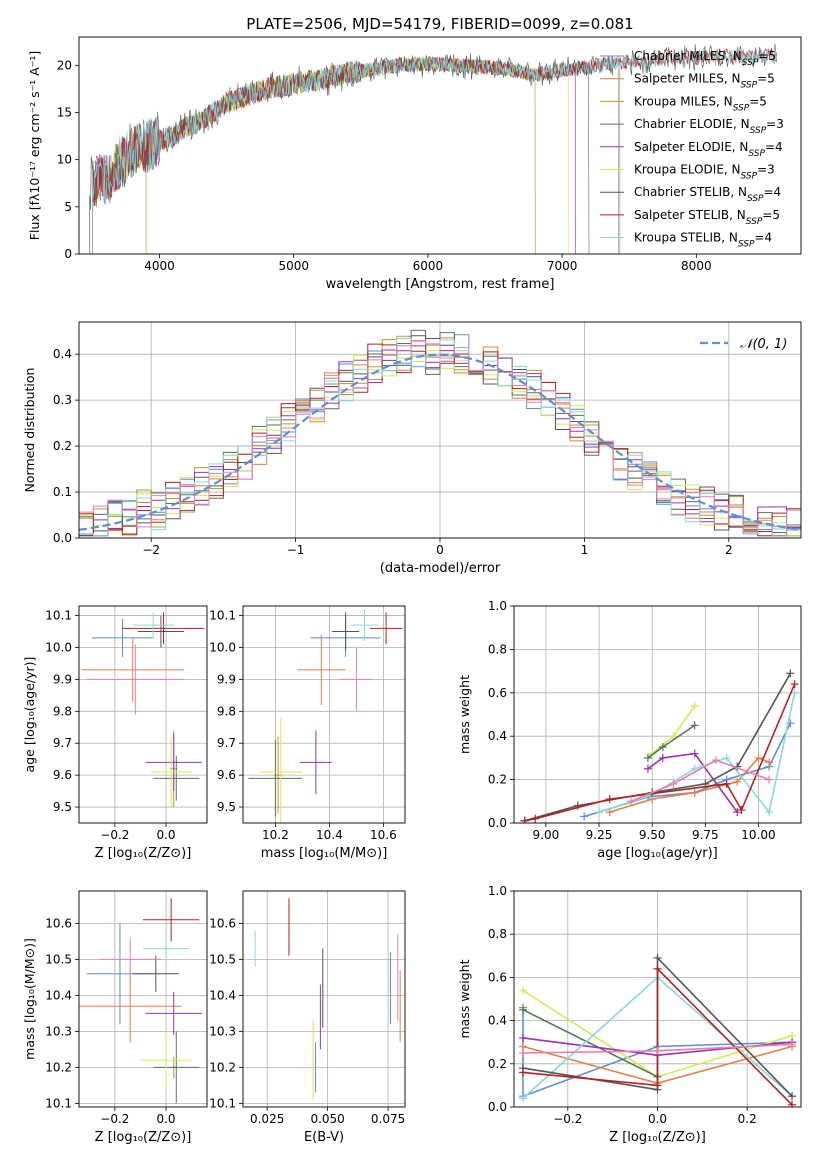 Image resolution: width=819 pixels, height=1170 pixels. I want to click on y-tick-label: 15, so click(64, 112).